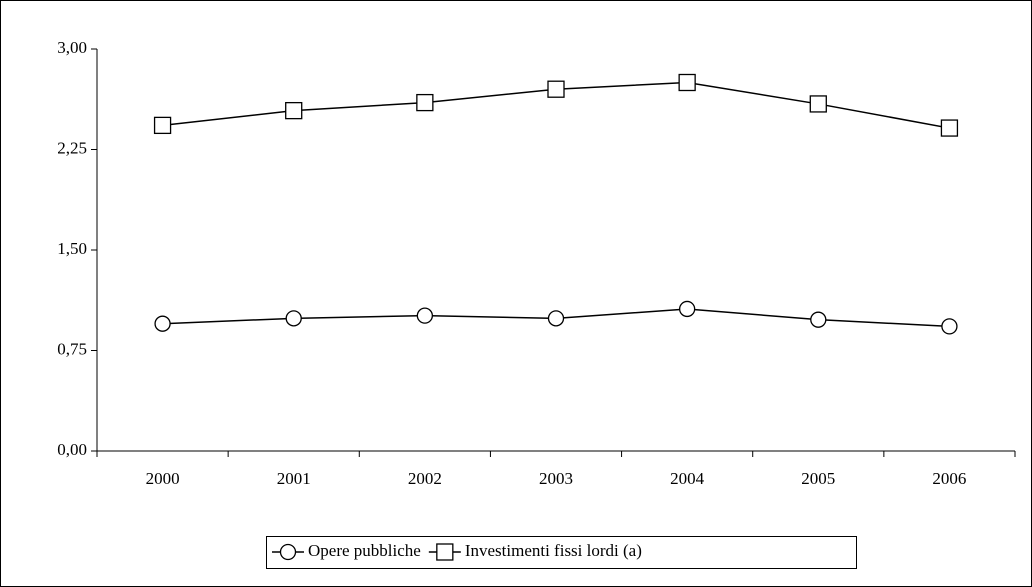 The height and width of the screenshot is (587, 1032). What do you see at coordinates (294, 478) in the screenshot?
I see `x-tick-label: 2001` at bounding box center [294, 478].